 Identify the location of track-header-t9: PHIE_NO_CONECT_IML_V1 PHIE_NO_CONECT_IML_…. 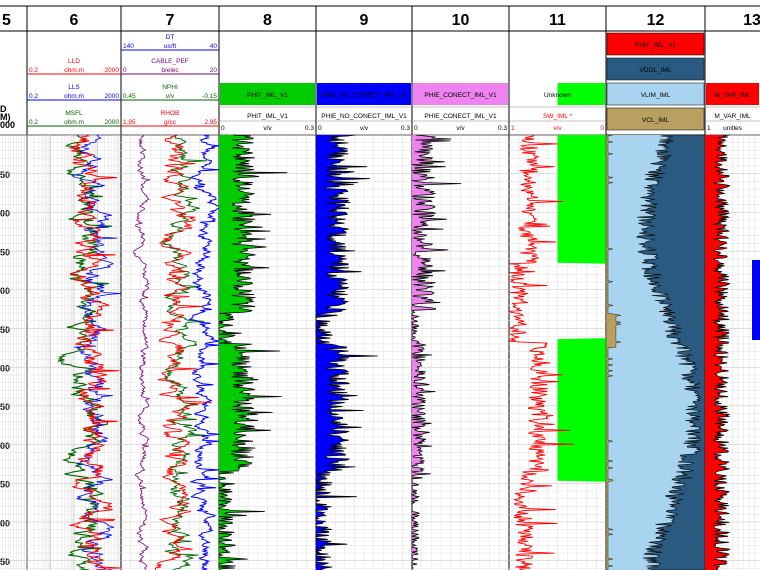
(364, 107).